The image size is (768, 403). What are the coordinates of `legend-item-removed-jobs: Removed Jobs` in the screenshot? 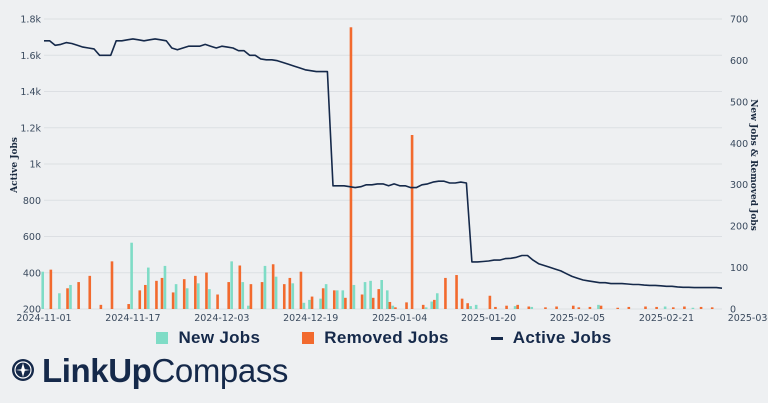 It's located at (375, 338).